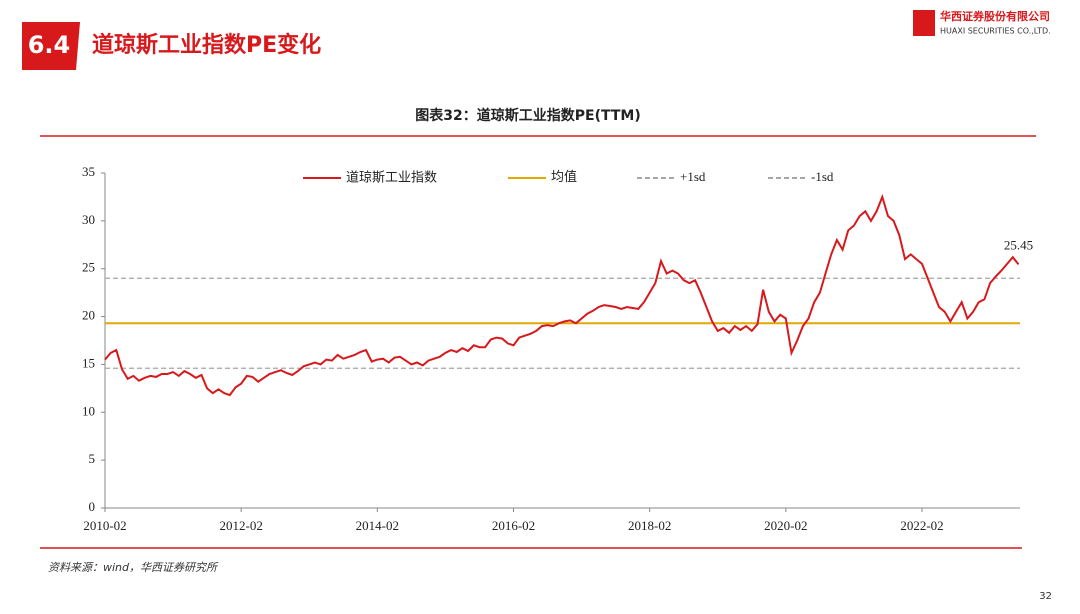  What do you see at coordinates (104, 525) in the screenshot?
I see `x-tick-label: 2010-02` at bounding box center [104, 525].